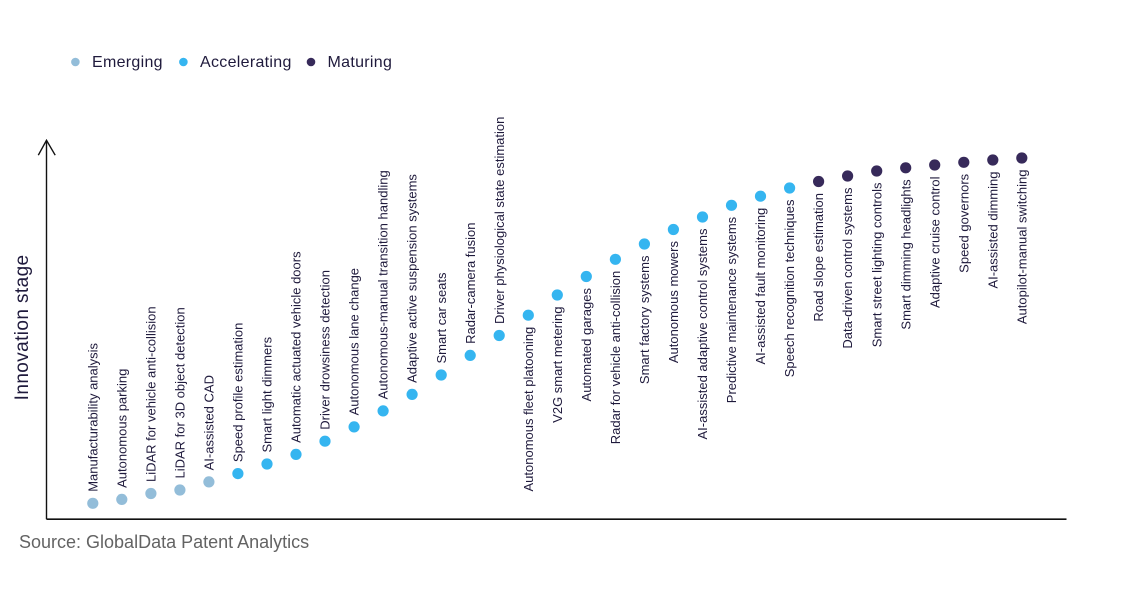 This screenshot has width=1123, height=595. I want to click on svg-text:Radar for vehicle anti-collisi: Radar for vehicle anti-collision, so click(615, 357).